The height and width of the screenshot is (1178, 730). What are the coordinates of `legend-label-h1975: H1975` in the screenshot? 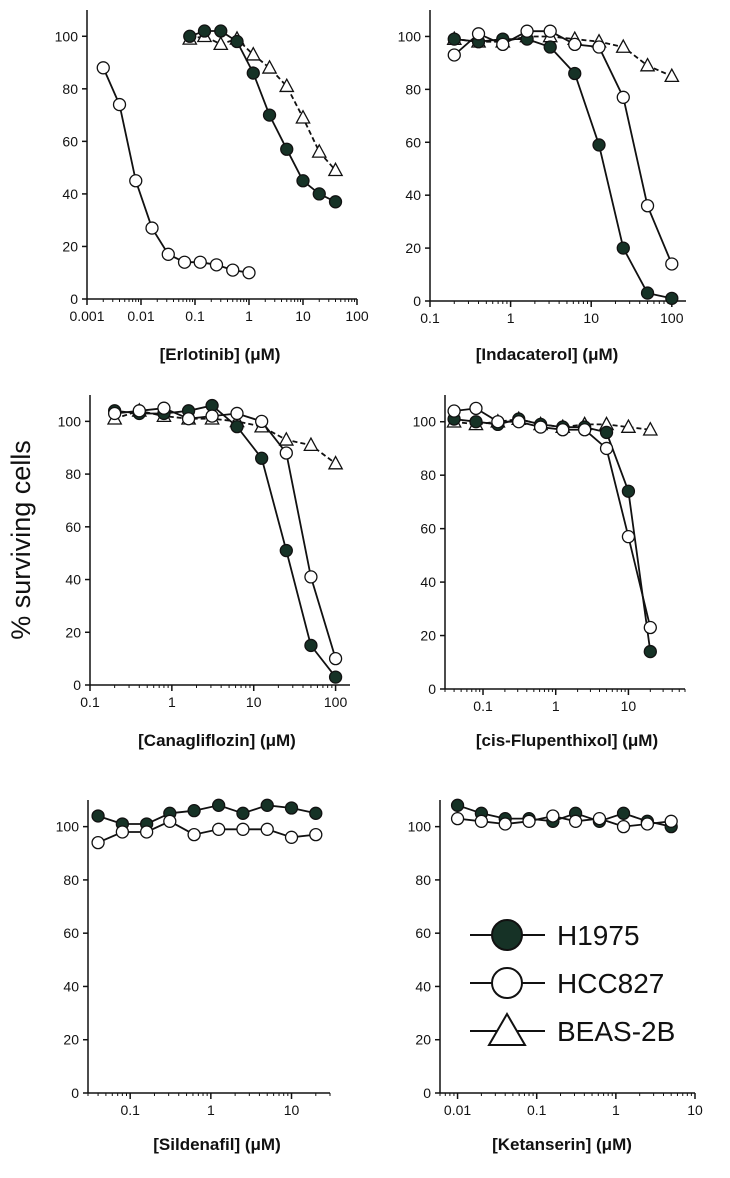 It's located at (598, 935).